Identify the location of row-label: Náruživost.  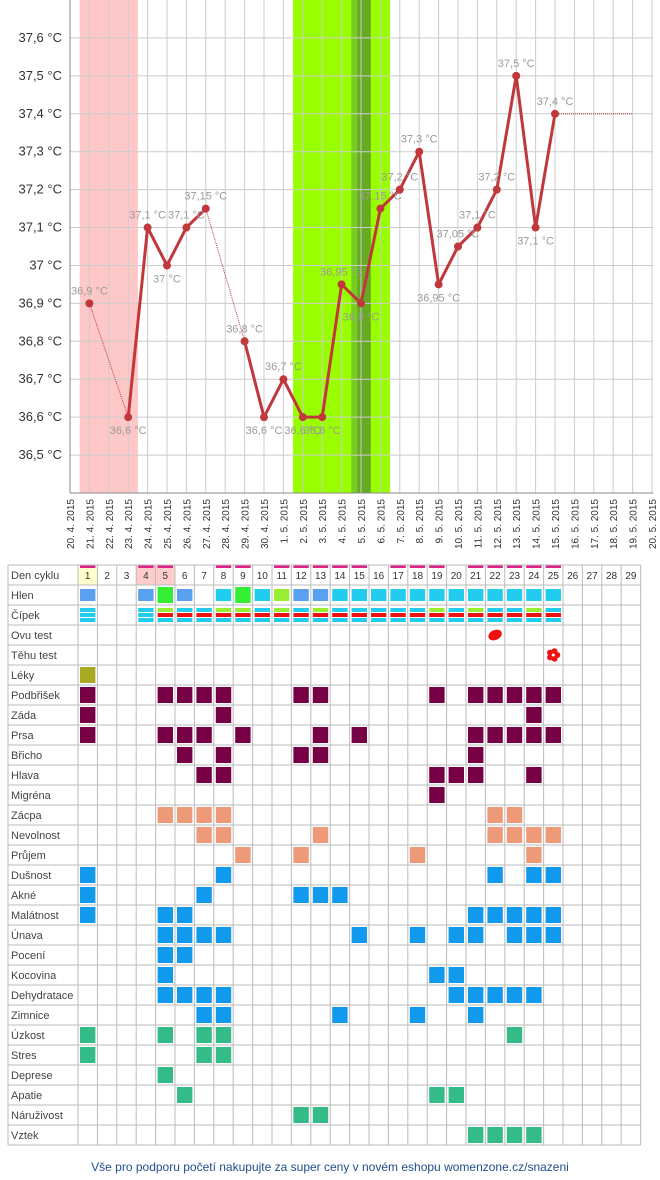
(37, 1116).